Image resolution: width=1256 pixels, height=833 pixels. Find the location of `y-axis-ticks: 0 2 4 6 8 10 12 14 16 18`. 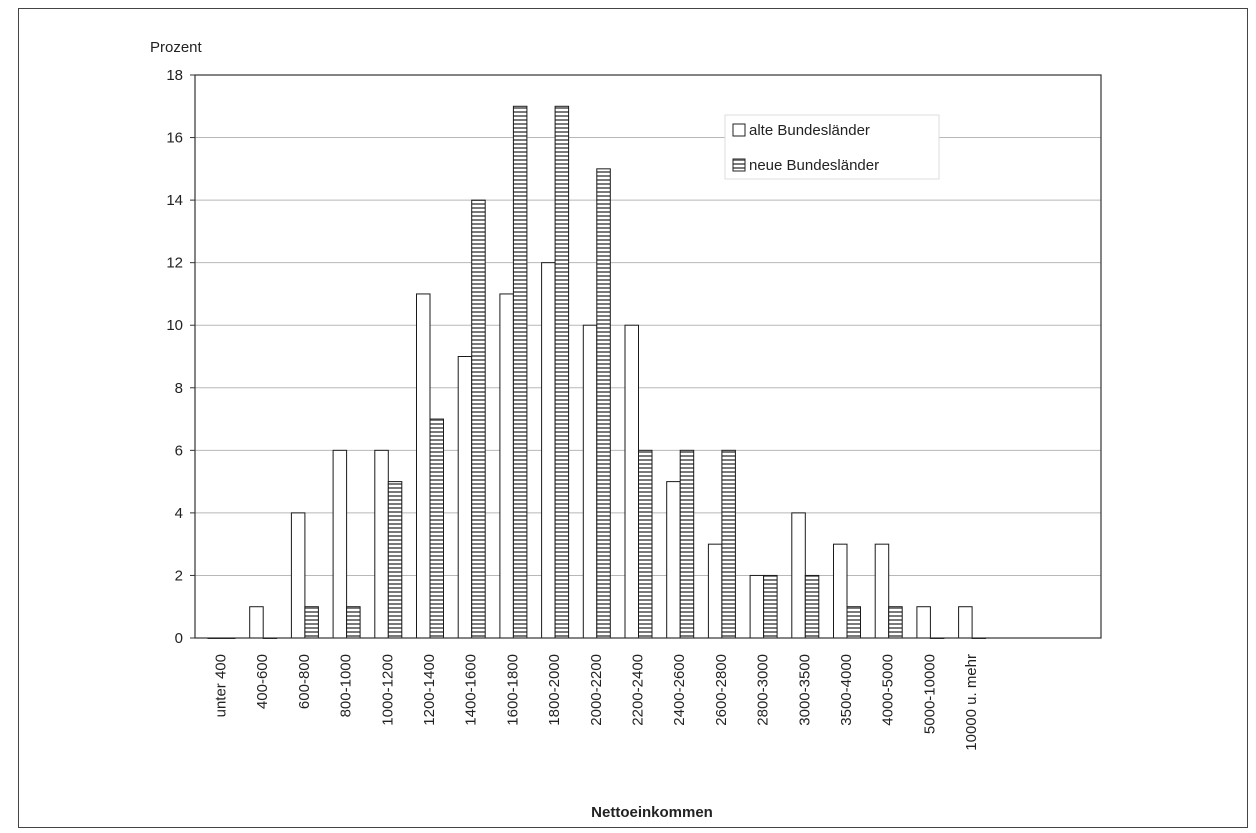

y-axis-ticks: 0 2 4 6 8 10 12 14 16 18 is located at coordinates (180, 357).